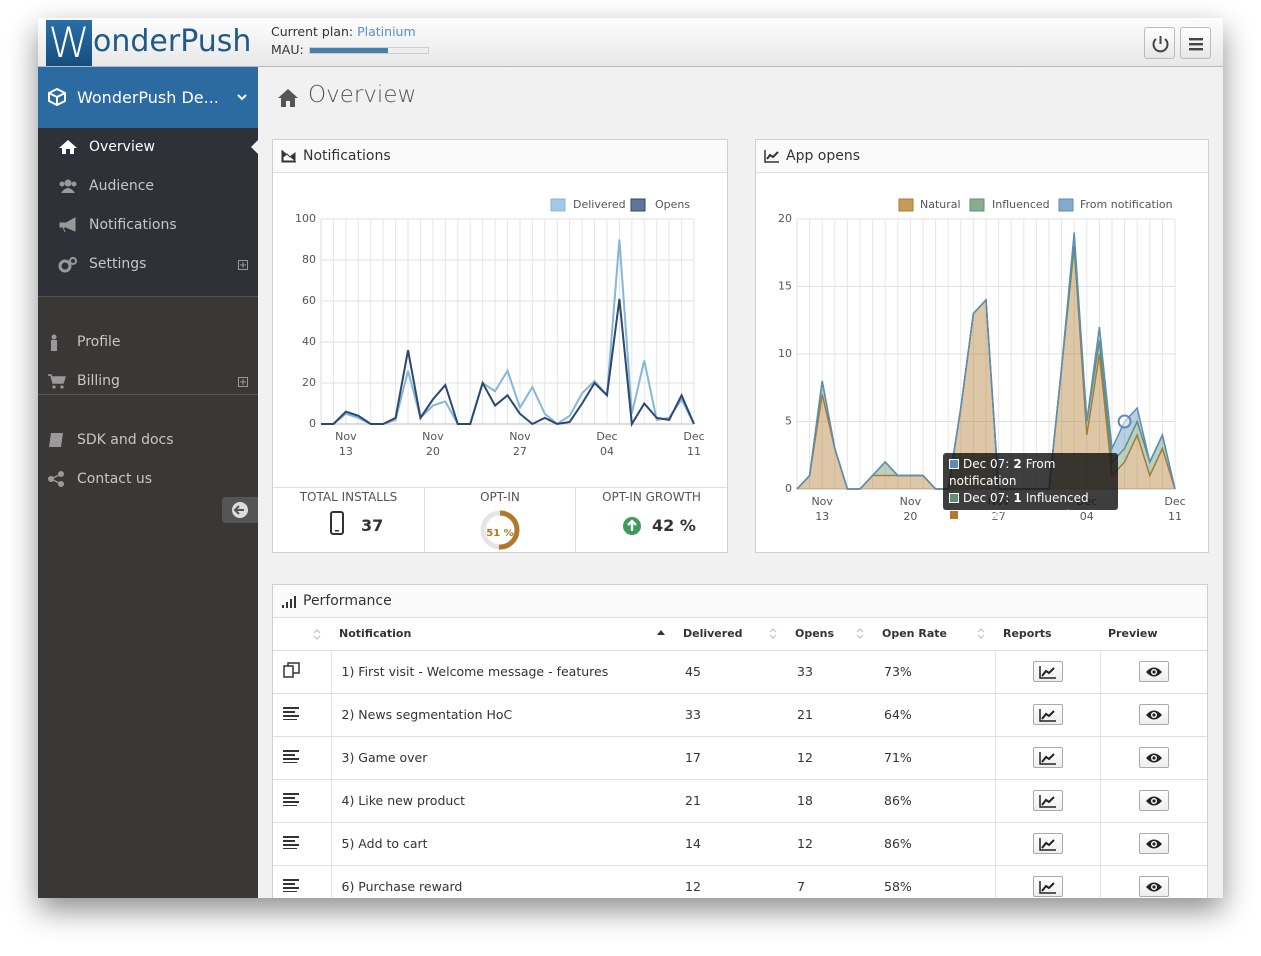 This screenshot has width=1261, height=956. I want to click on stat-label: OPT-IN GROWTH, so click(651, 497).